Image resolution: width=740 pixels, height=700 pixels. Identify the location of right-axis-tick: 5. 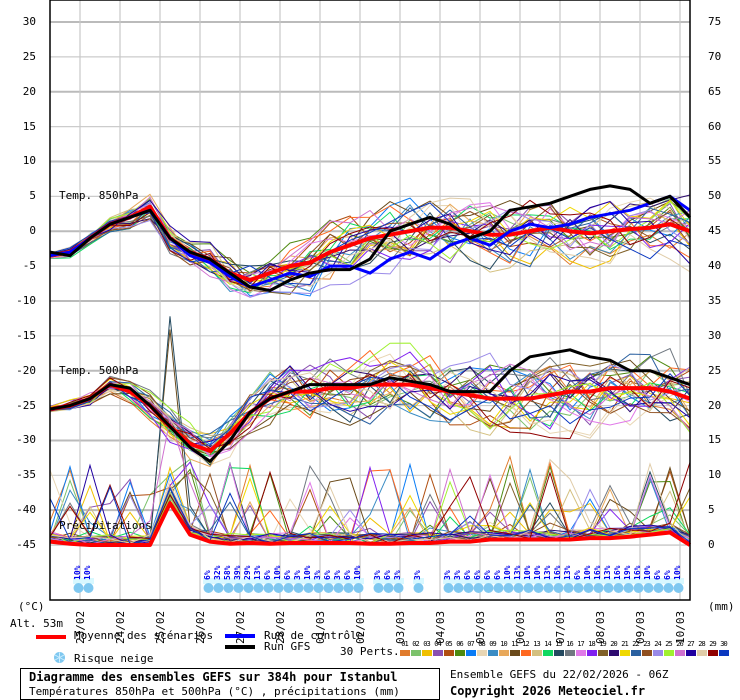
(711, 510).